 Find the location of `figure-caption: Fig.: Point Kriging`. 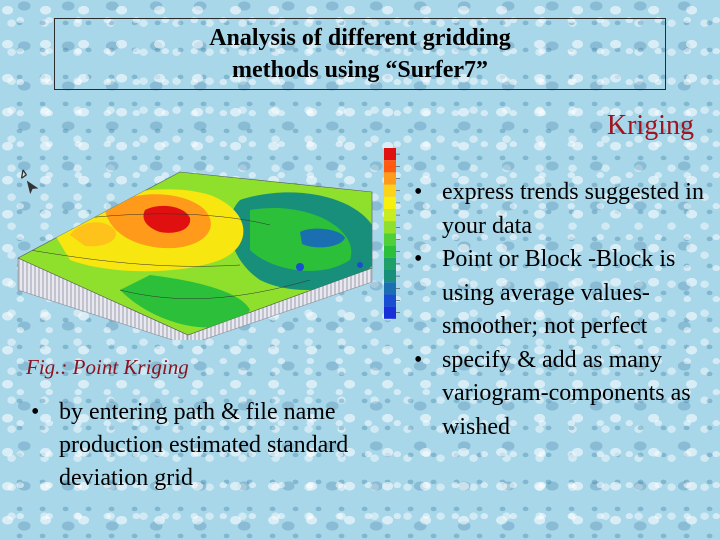

figure-caption: Fig.: Point Kriging is located at coordinates (107, 367).